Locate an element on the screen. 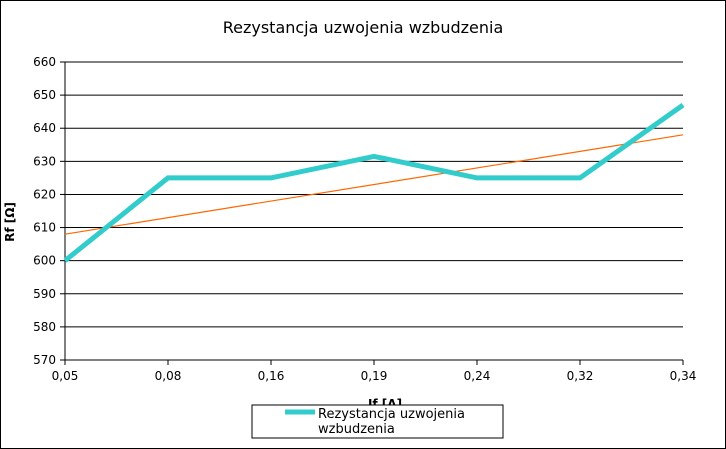 The image size is (726, 449). x-tick-label: 0,19 is located at coordinates (374, 376).